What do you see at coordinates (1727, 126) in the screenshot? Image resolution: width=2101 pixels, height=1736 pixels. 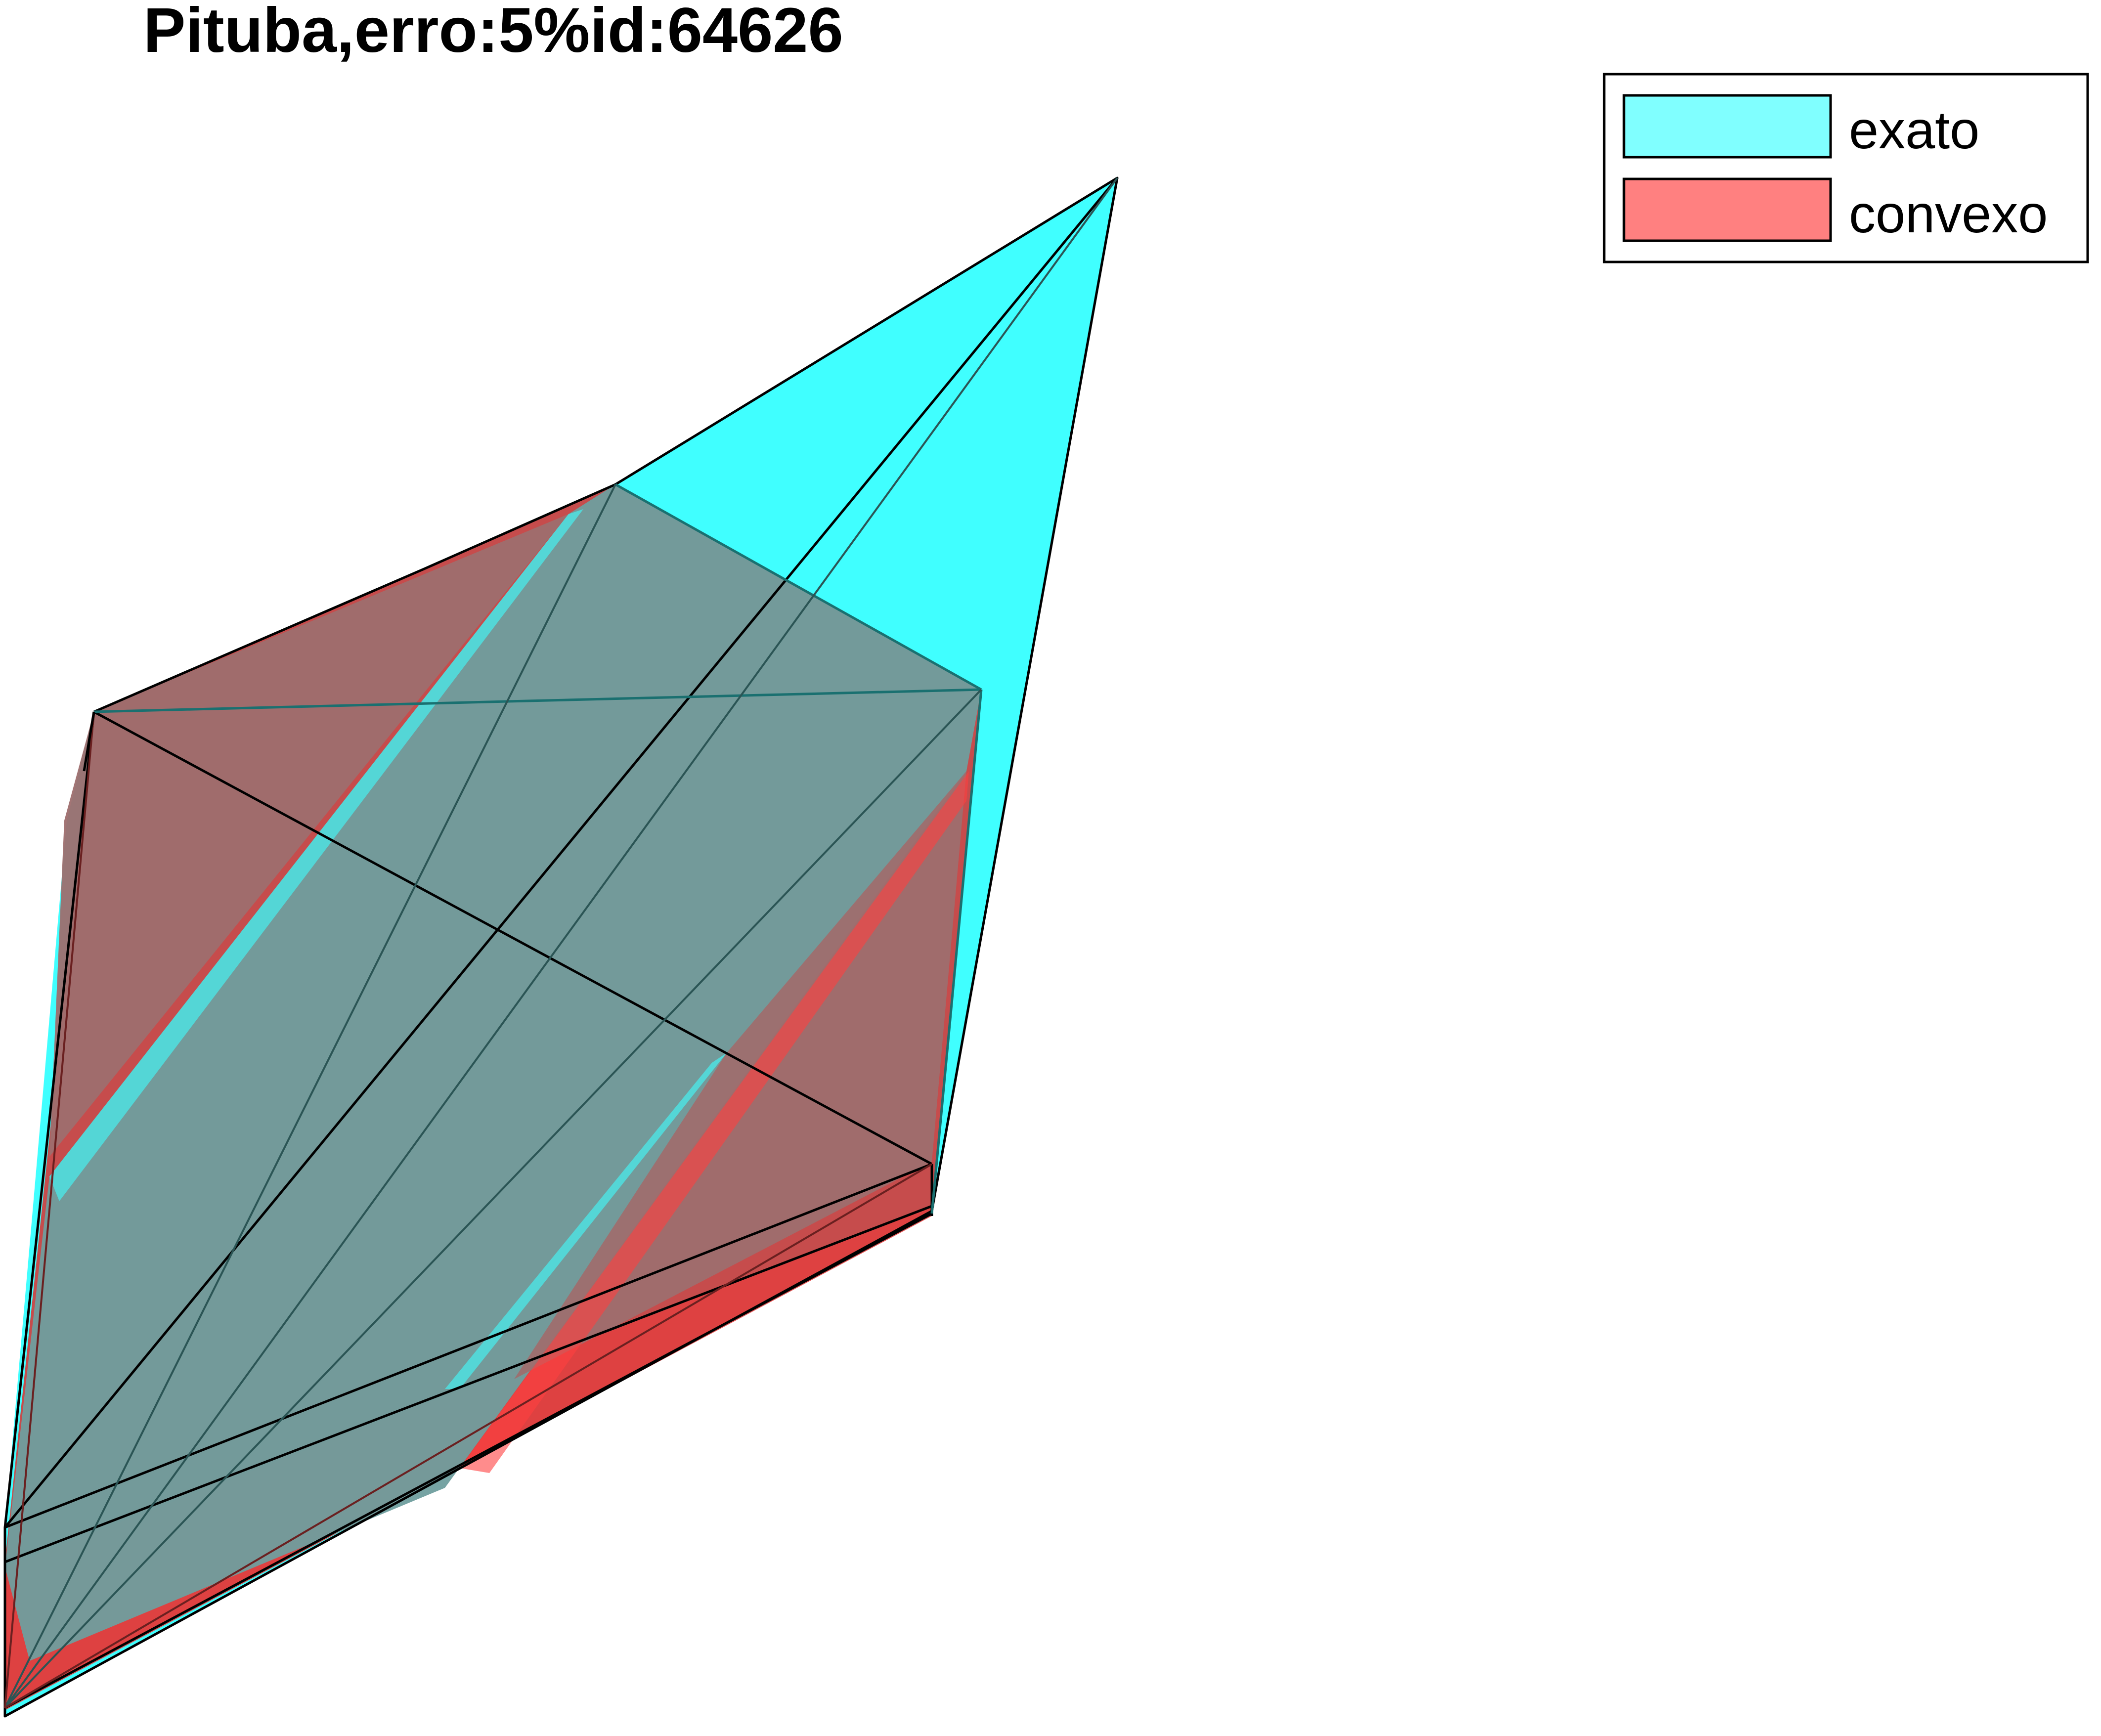 I see `legend-swatch-exato` at bounding box center [1727, 126].